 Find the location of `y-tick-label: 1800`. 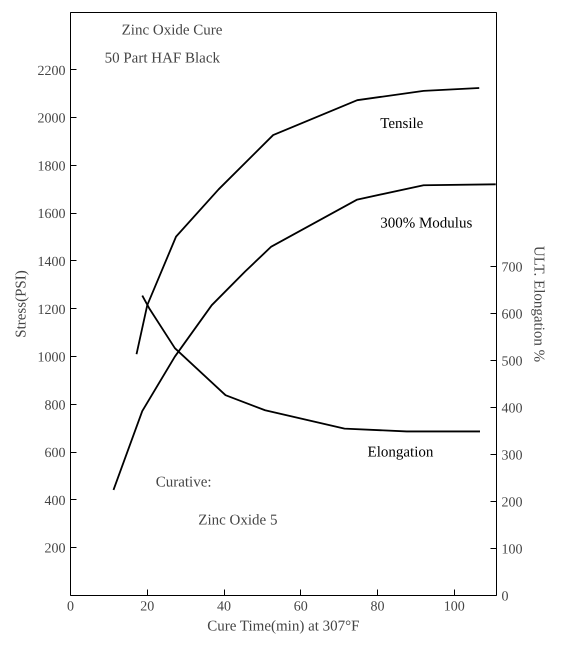

y-tick-label: 1800 is located at coordinates (52, 166).